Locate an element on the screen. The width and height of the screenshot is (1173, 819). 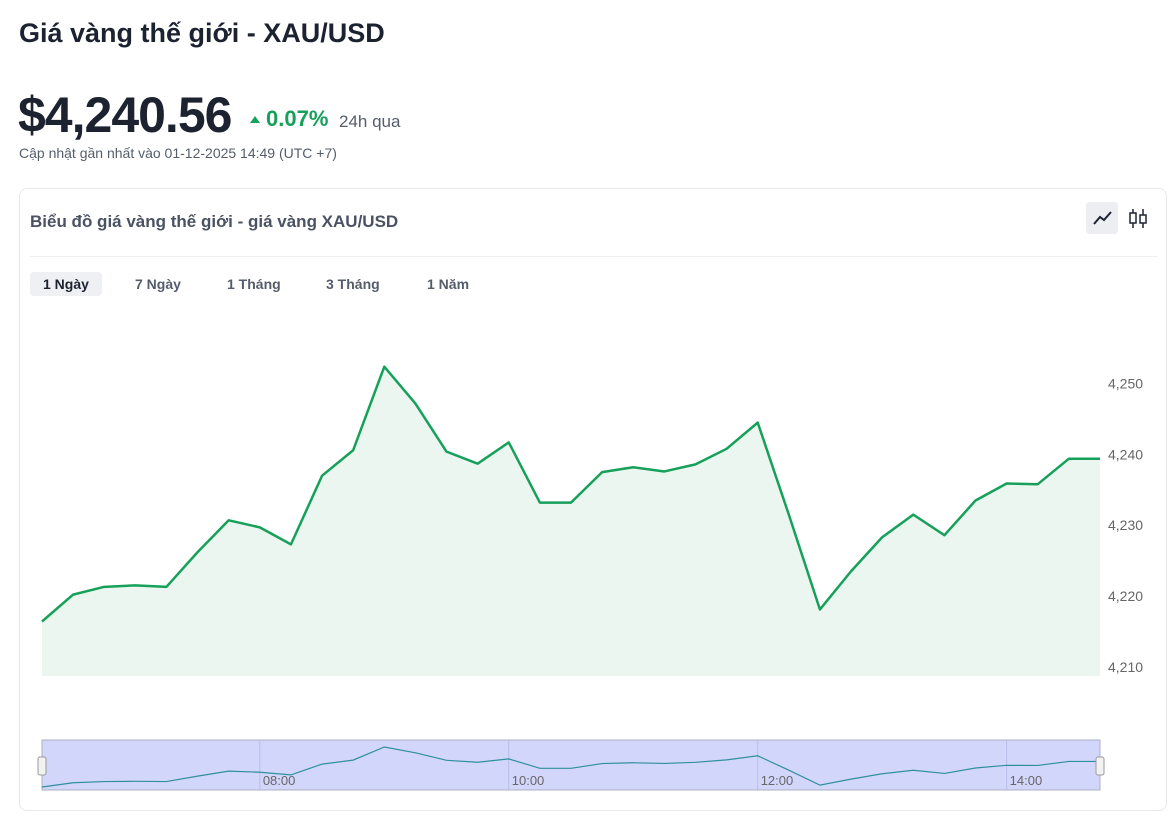
page-title: Giá vàng thế giới - XAU/USD is located at coordinates (202, 33).